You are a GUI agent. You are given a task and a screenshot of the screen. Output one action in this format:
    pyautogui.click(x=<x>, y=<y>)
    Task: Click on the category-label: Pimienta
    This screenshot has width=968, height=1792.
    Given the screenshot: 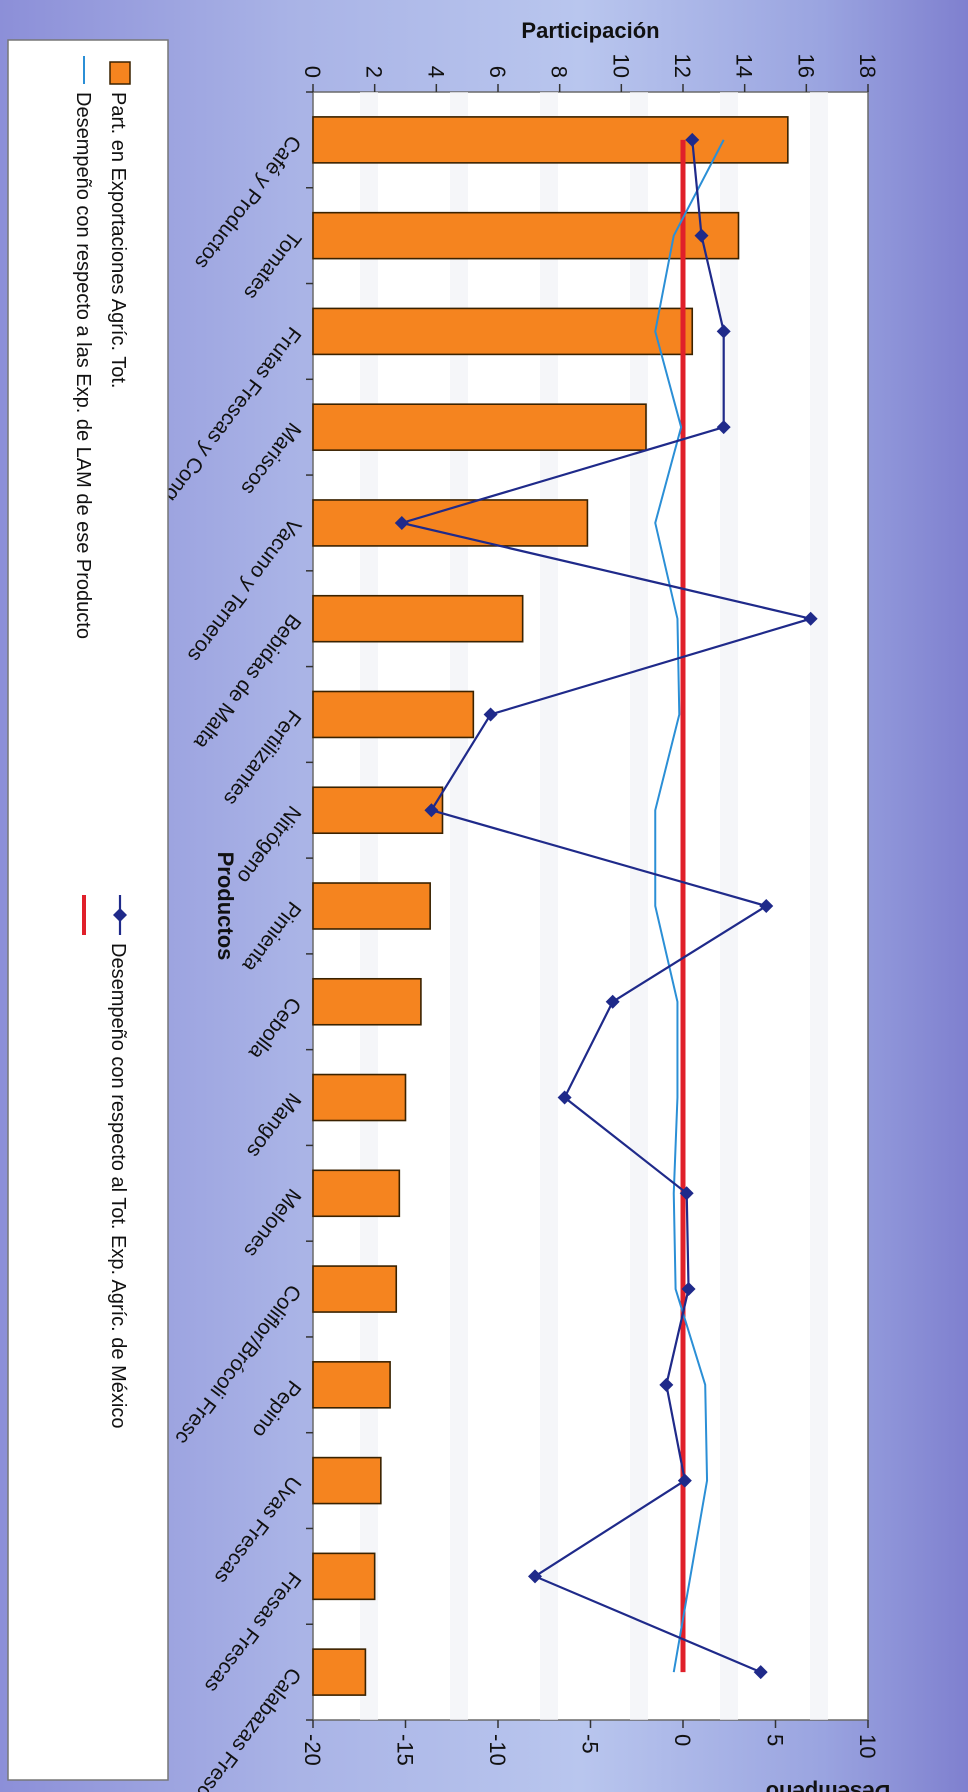 What is the action you would take?
    pyautogui.click(x=272, y=936)
    